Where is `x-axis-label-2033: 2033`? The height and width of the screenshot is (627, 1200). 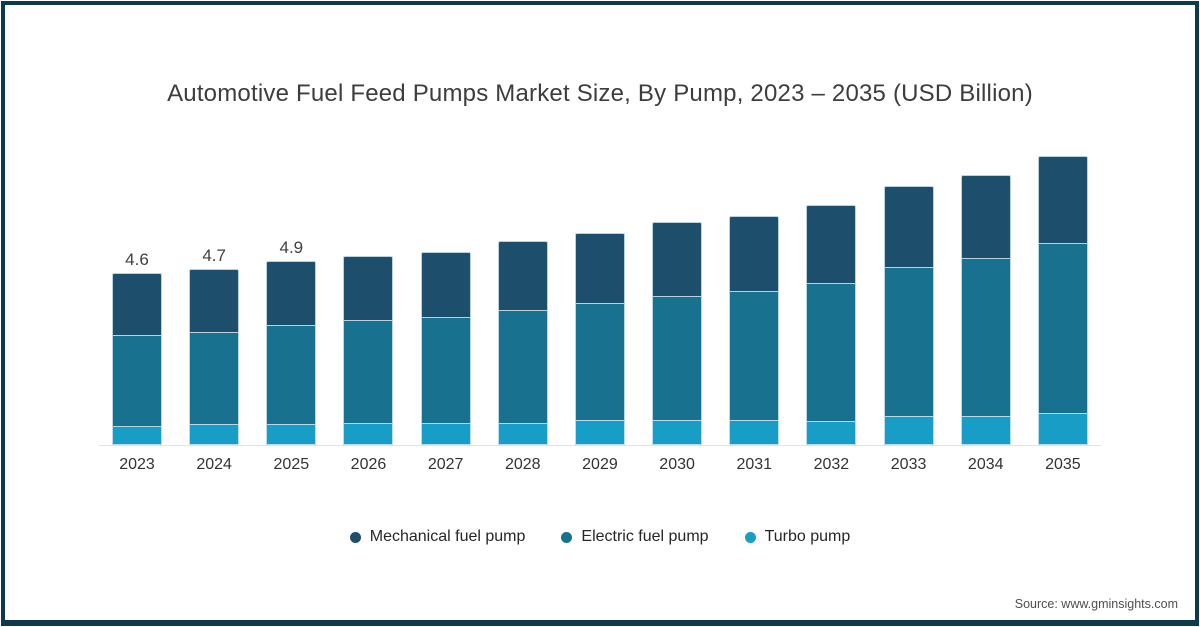 x-axis-label-2033: 2033 is located at coordinates (908, 464).